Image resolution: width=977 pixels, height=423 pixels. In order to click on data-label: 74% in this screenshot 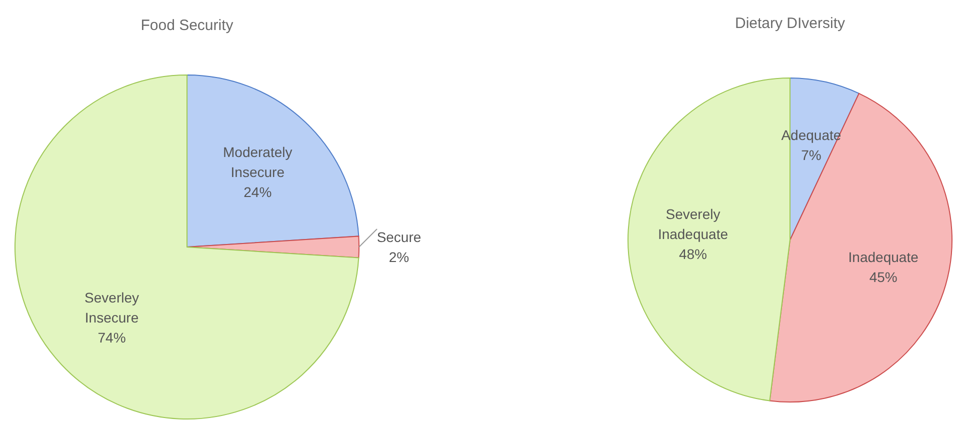, I will do `click(112, 338)`.